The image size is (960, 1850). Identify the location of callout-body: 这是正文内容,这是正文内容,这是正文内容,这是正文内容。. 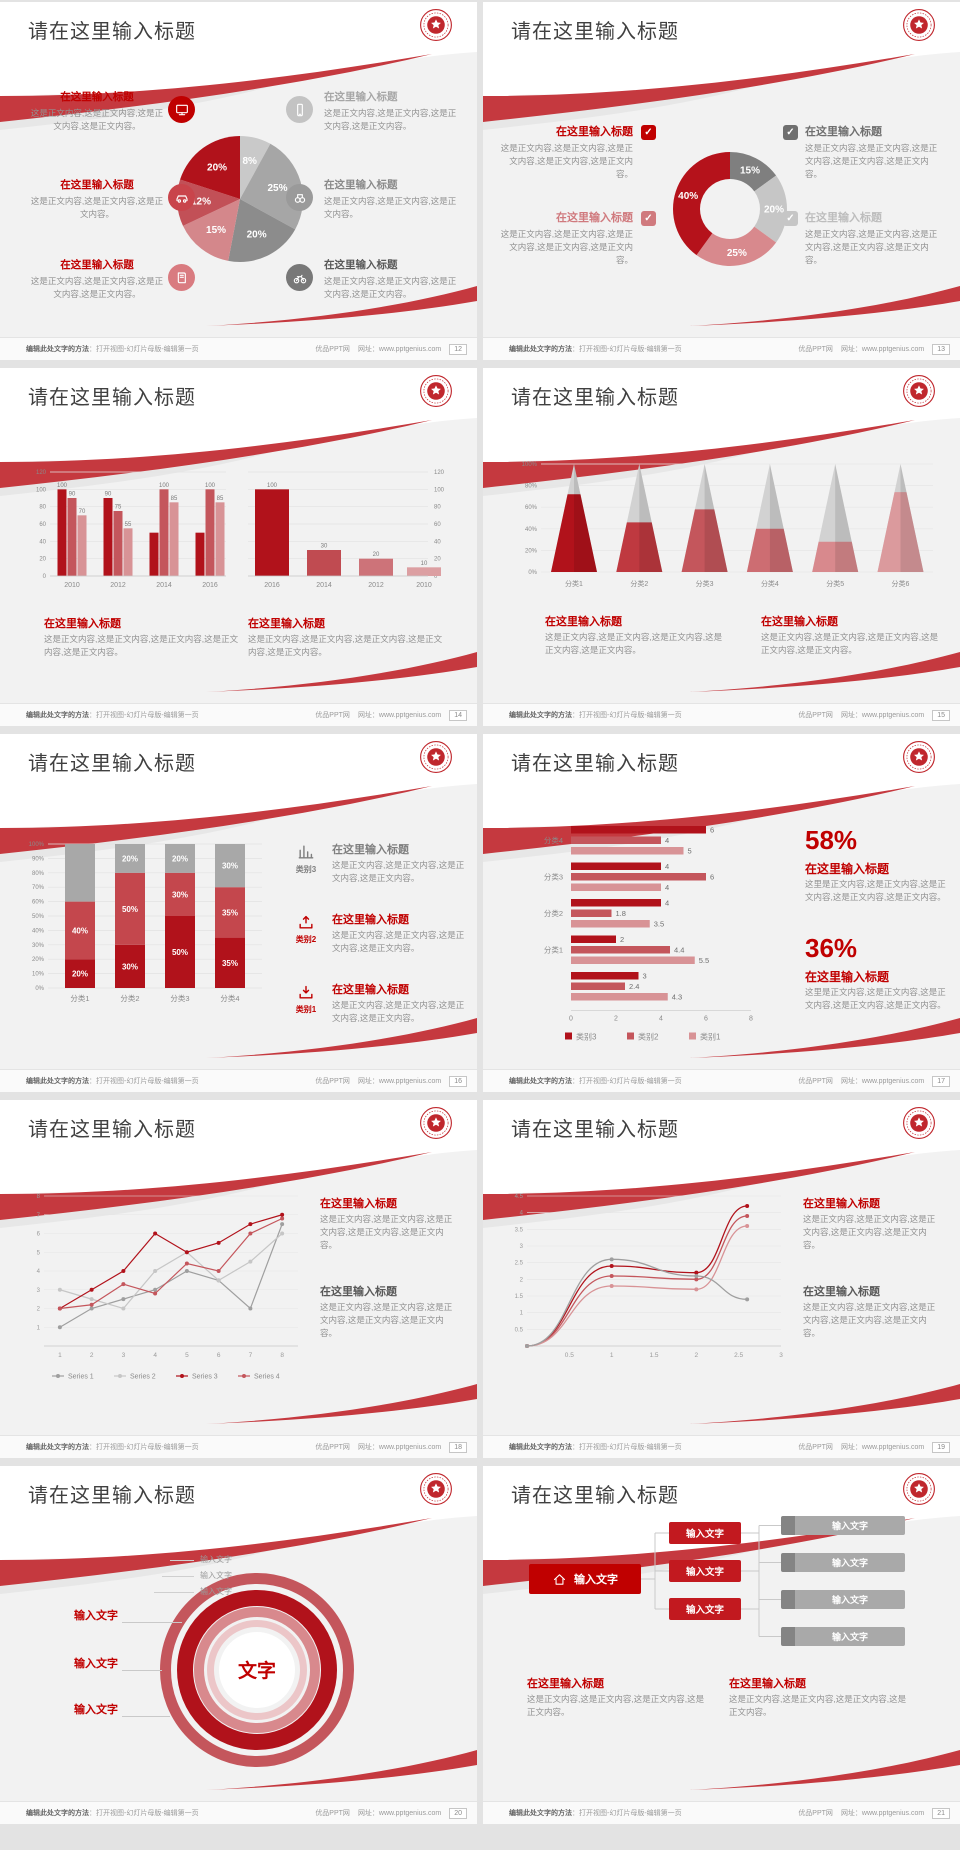
(390, 287).